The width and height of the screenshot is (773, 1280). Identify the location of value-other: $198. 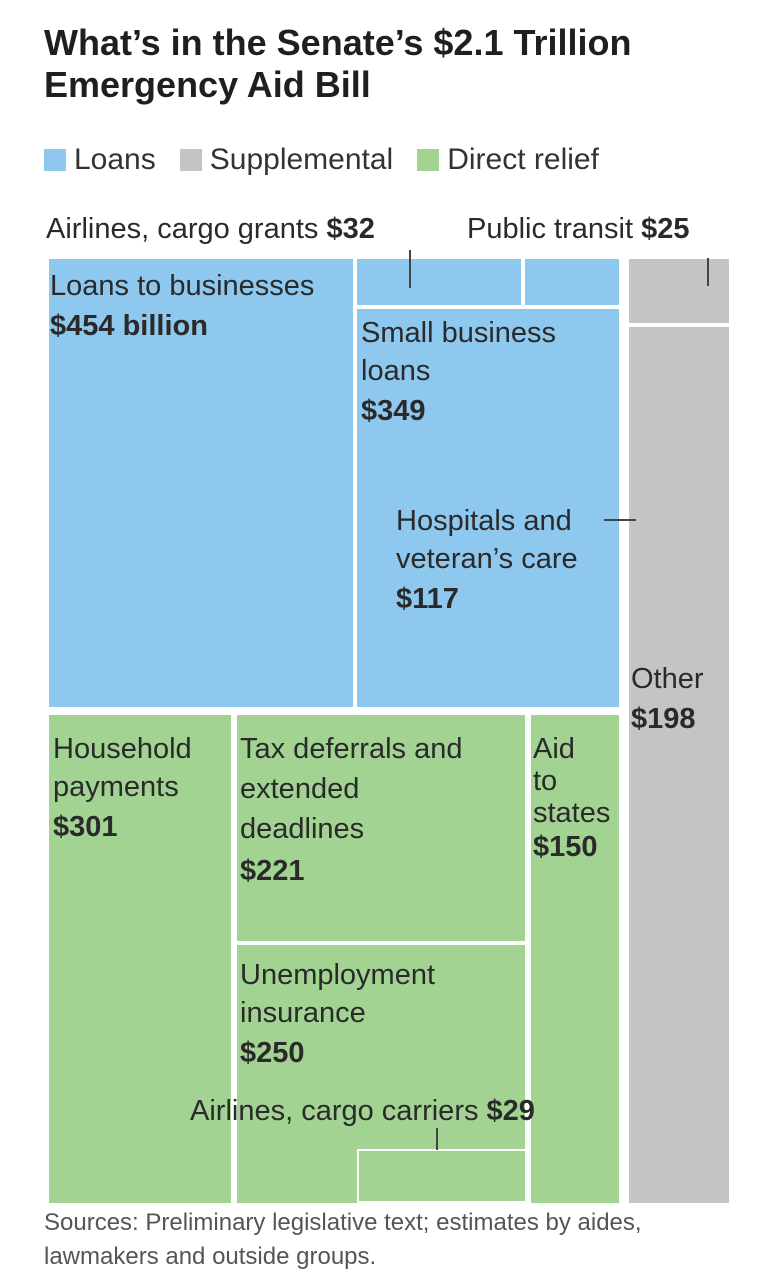
(663, 719).